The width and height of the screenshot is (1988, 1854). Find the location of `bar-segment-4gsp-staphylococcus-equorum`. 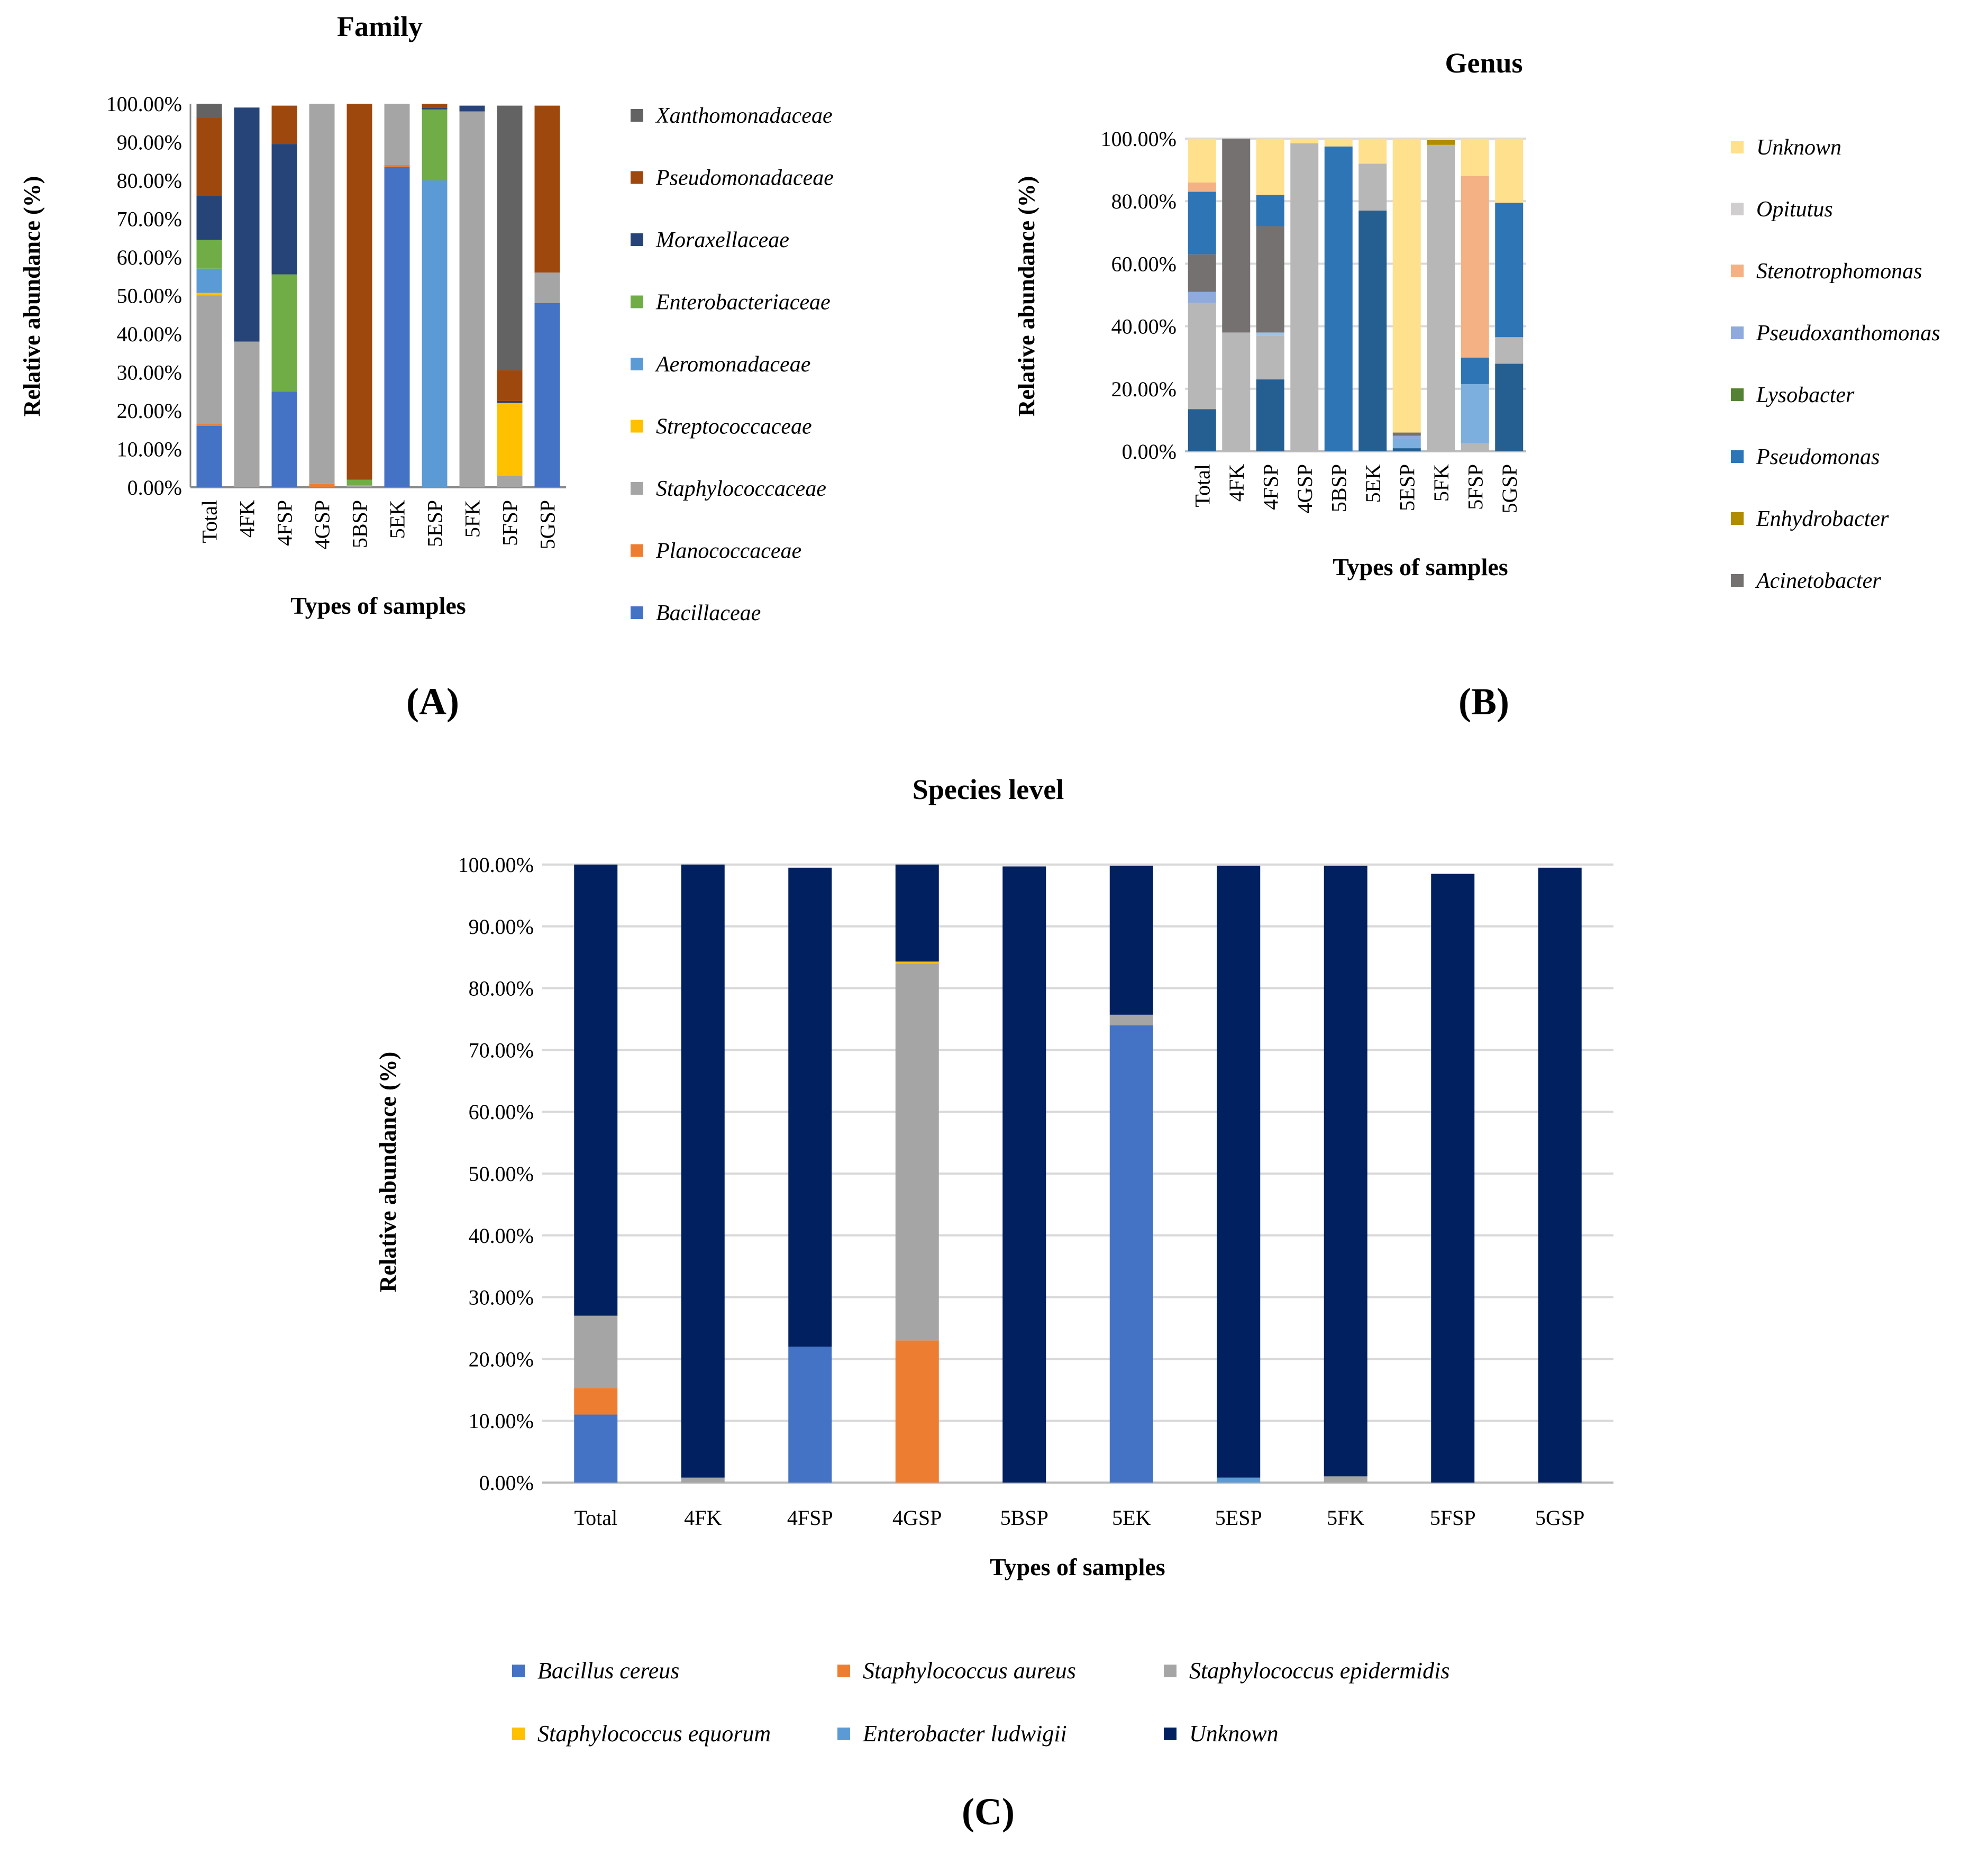

bar-segment-4gsp-staphylococcus-equorum is located at coordinates (917, 962).